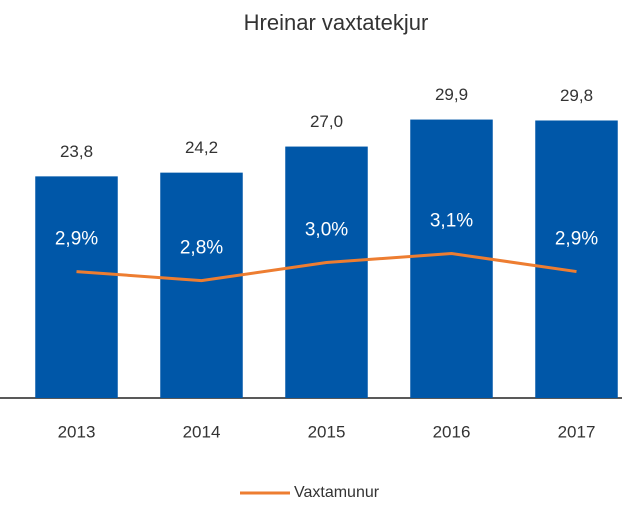 The height and width of the screenshot is (505, 622). Describe the element at coordinates (577, 431) in the screenshot. I see `x-tick-label: 2017` at that location.